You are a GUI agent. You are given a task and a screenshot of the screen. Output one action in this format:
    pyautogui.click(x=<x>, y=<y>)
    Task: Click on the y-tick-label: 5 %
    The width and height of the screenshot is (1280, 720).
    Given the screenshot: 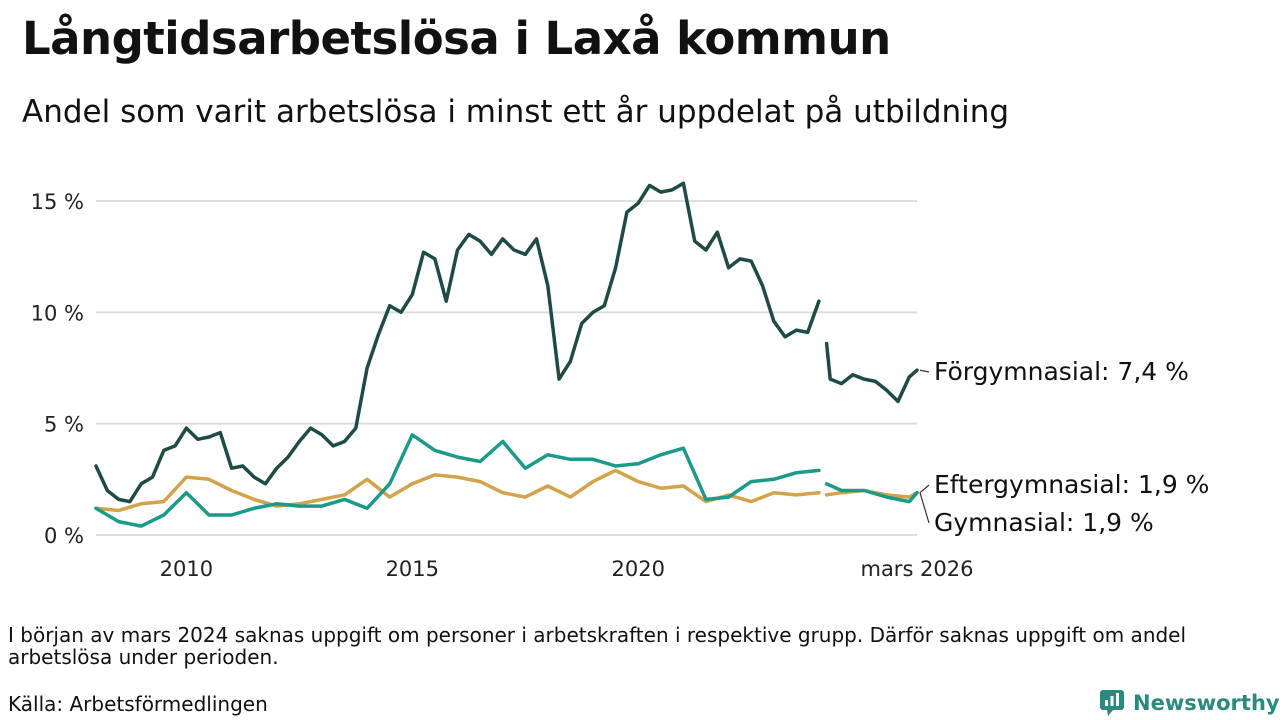 What is the action you would take?
    pyautogui.click(x=64, y=425)
    